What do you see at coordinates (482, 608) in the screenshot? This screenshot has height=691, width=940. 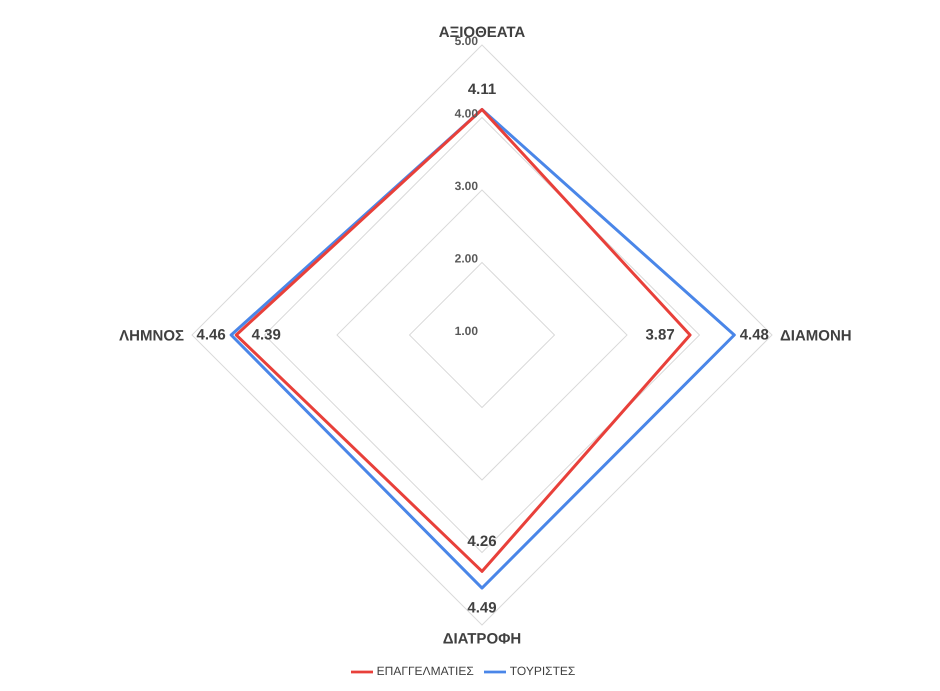 I see `data-label: 4.49` at bounding box center [482, 608].